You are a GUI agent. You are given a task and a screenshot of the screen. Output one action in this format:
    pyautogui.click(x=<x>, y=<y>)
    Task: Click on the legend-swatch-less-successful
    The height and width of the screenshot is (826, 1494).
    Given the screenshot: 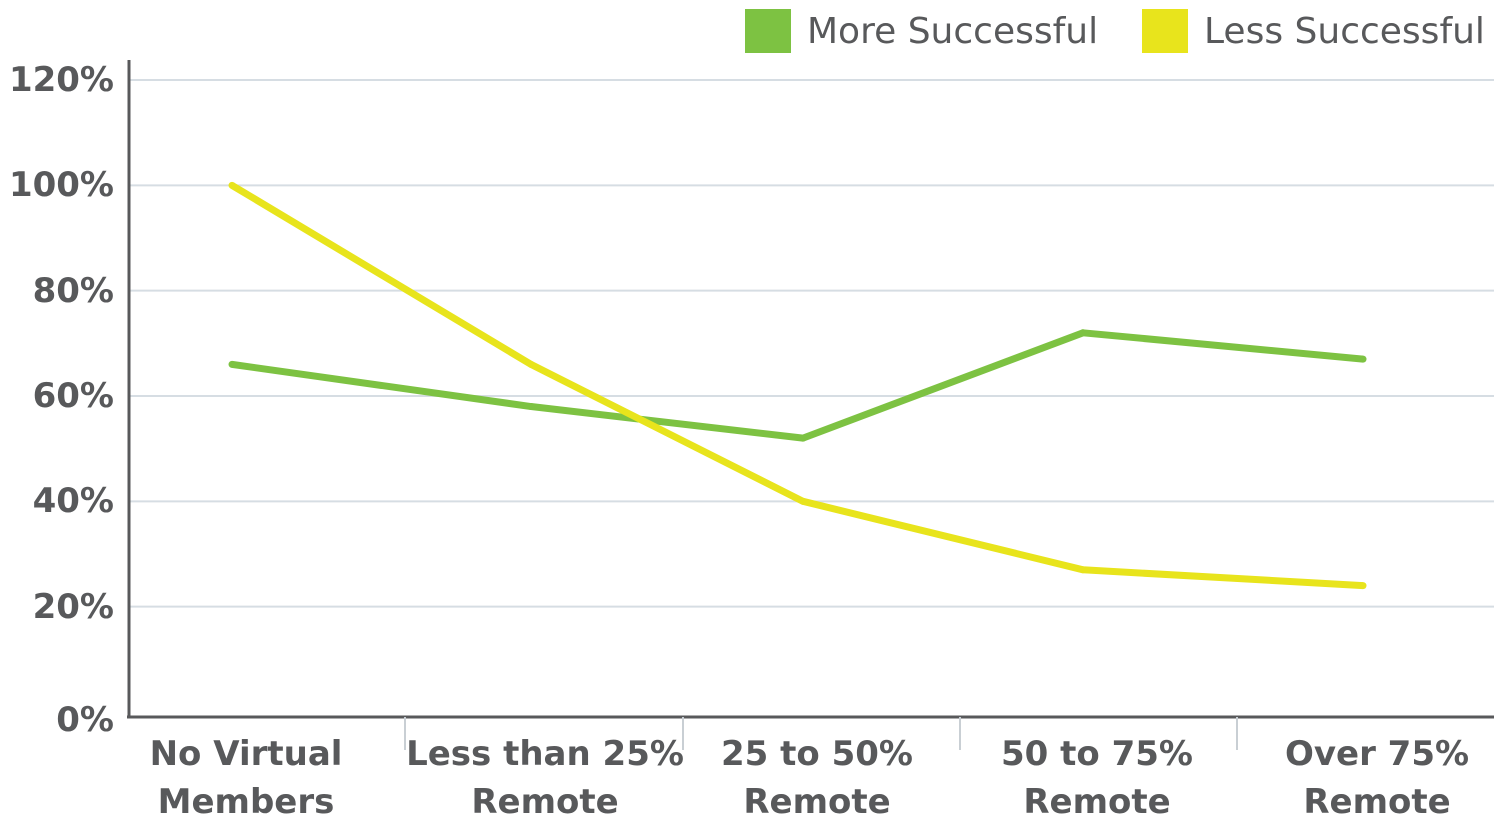 What is the action you would take?
    pyautogui.click(x=1165, y=31)
    